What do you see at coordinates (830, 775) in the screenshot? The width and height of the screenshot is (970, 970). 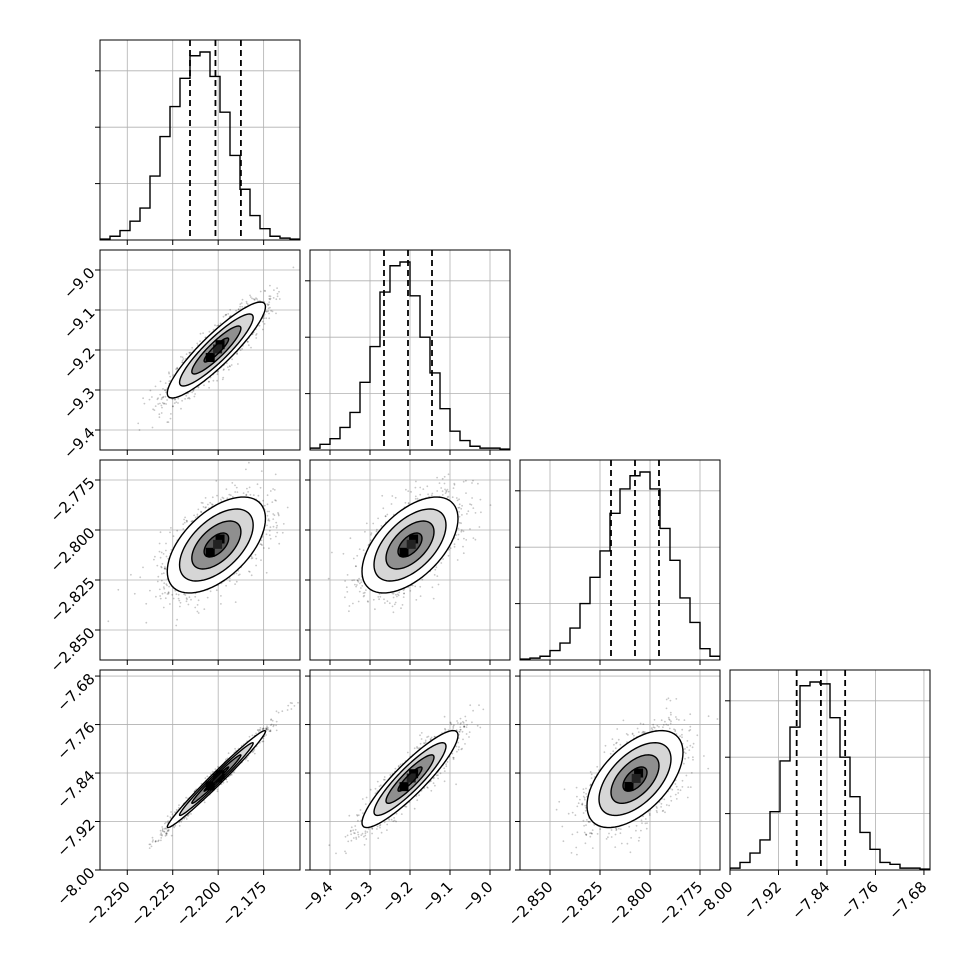 I see `histogram-step-line` at bounding box center [830, 775].